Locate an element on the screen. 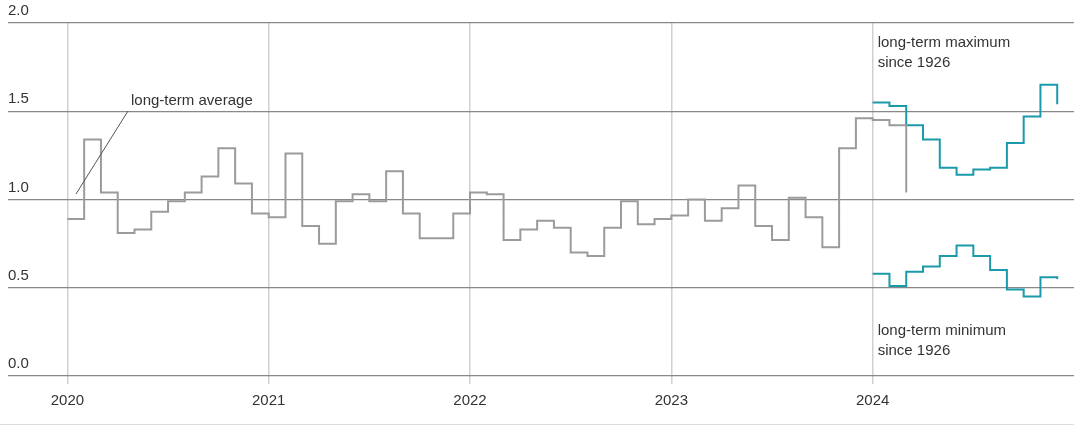  x-tick-label: 2023 is located at coordinates (671, 400).